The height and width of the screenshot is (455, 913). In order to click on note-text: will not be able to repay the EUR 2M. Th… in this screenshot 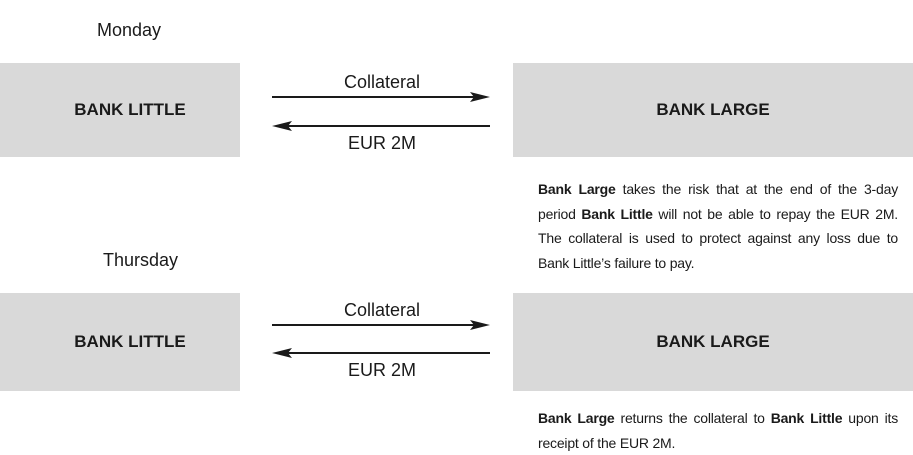, I will do `click(718, 238)`.